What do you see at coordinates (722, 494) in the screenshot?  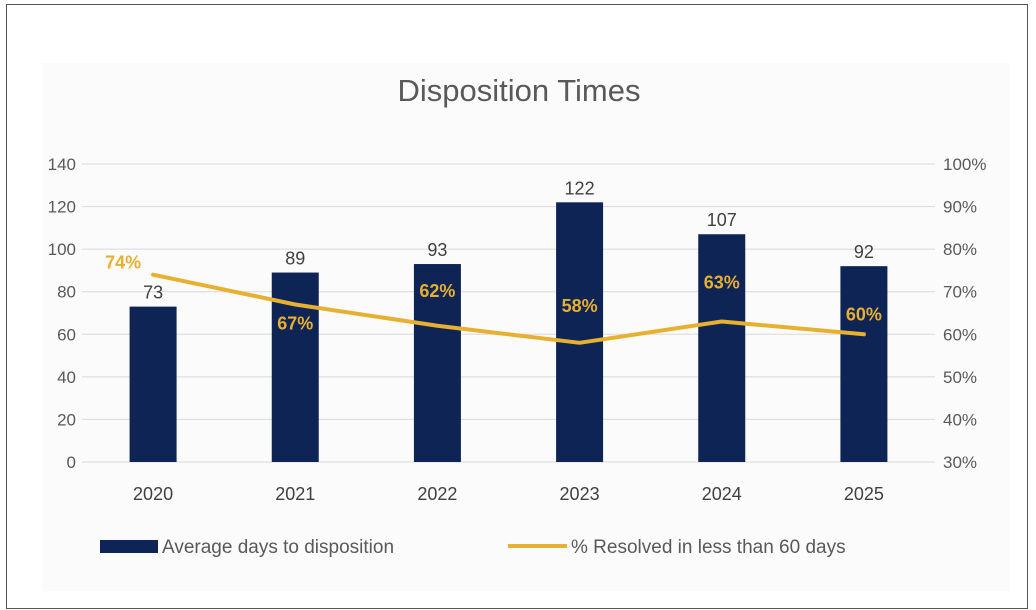 I see `x-axis-tick-label: 2024` at bounding box center [722, 494].